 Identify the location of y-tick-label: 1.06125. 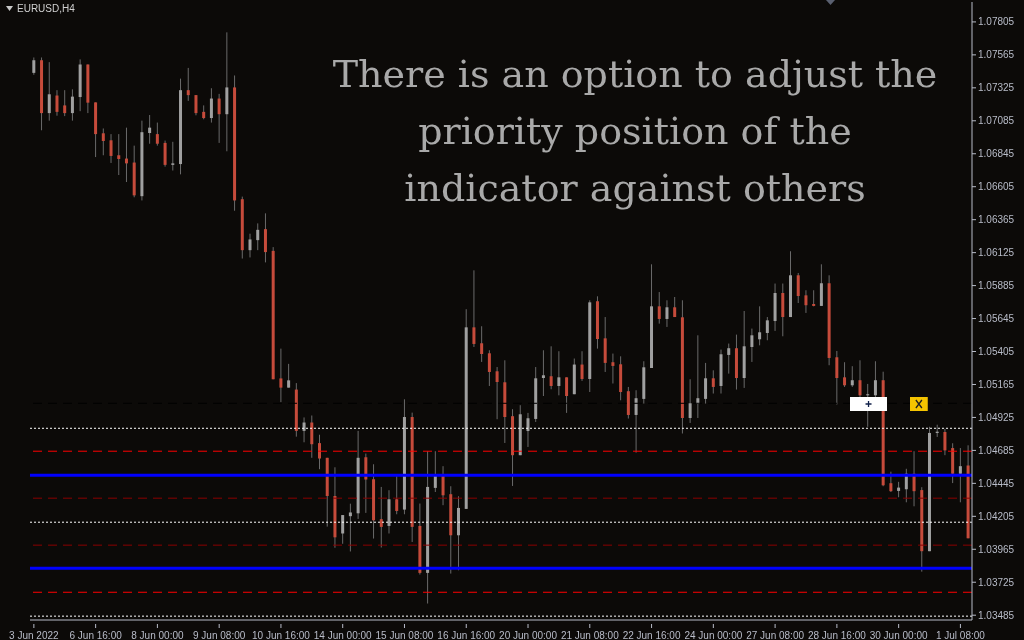
(996, 253).